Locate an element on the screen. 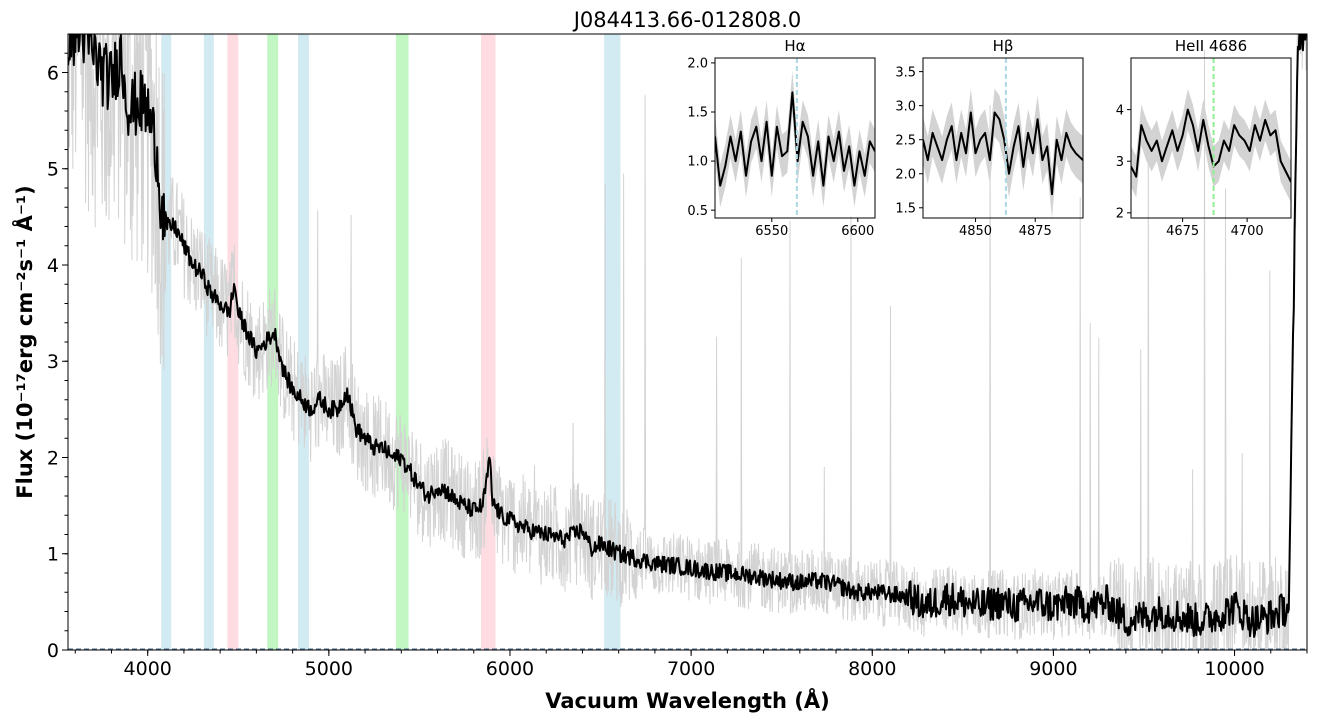  x-tick-label: 6550 is located at coordinates (771, 231).